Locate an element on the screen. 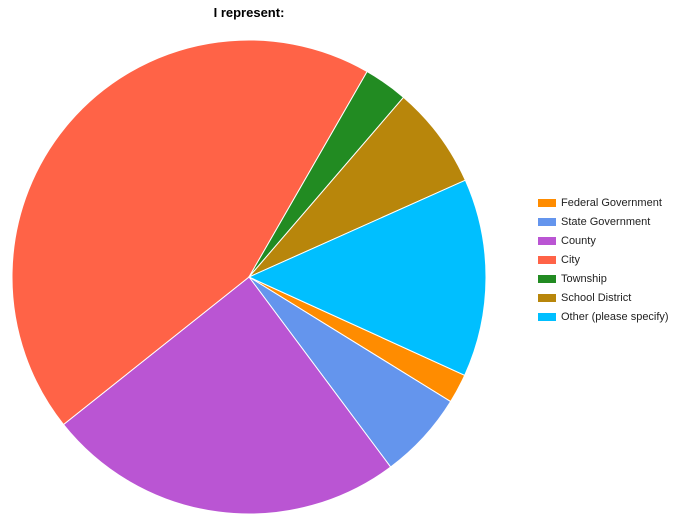 The height and width of the screenshot is (518, 674). legend-item: Federal Government is located at coordinates (603, 202).